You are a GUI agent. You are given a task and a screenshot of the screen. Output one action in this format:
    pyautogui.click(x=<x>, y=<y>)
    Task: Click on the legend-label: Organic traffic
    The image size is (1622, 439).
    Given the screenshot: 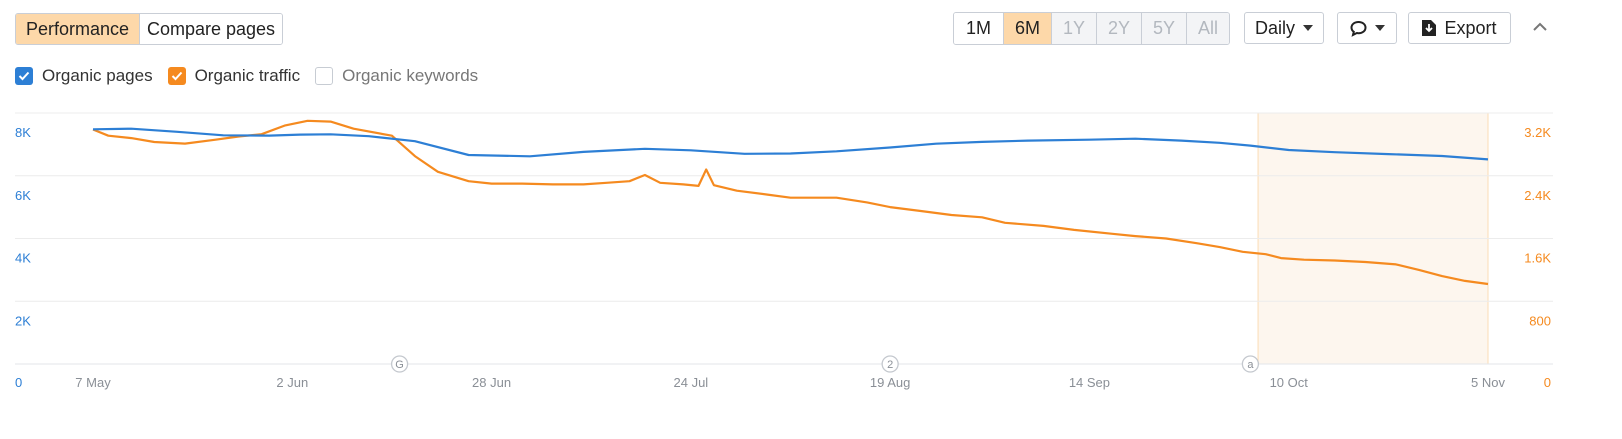 What is the action you would take?
    pyautogui.click(x=247, y=75)
    